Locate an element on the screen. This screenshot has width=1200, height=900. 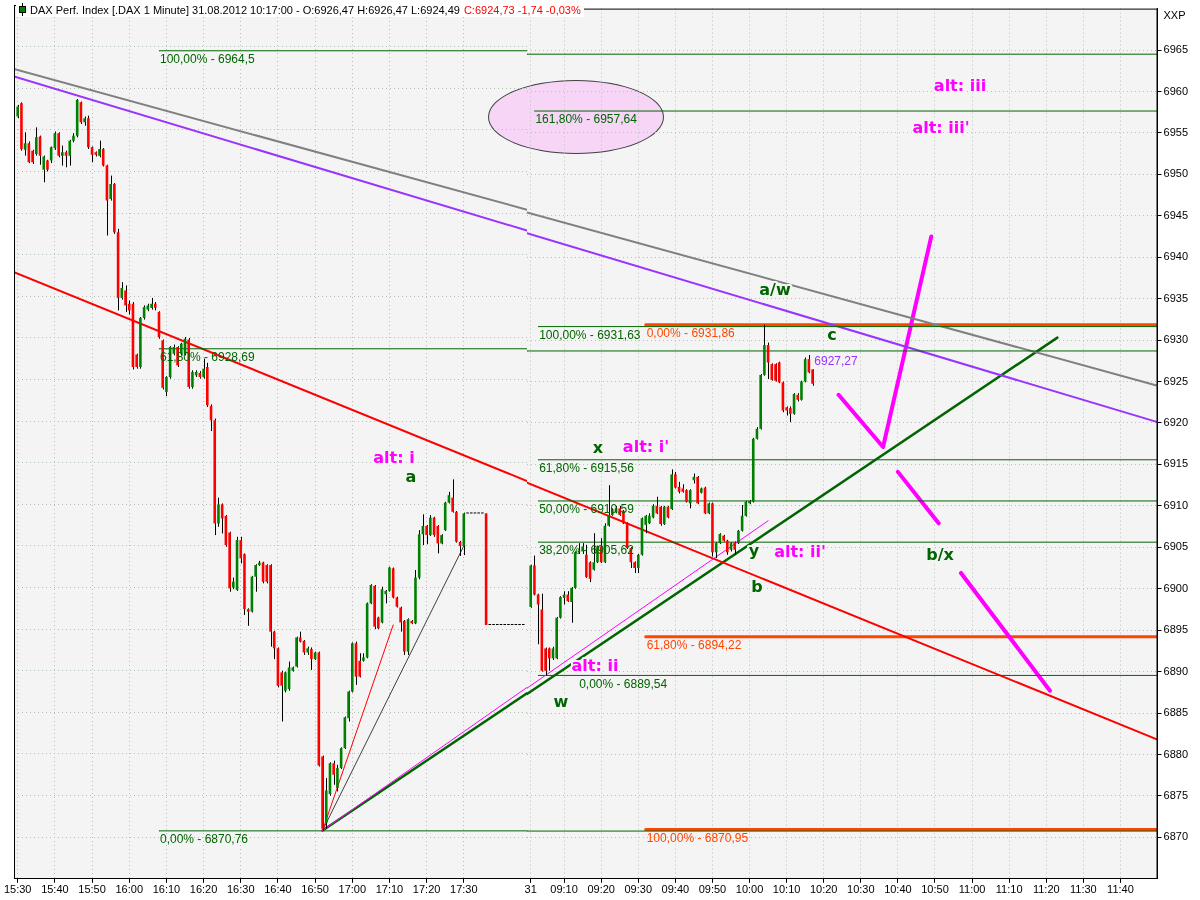
x-tick-label: 17:10 is located at coordinates (389, 889).